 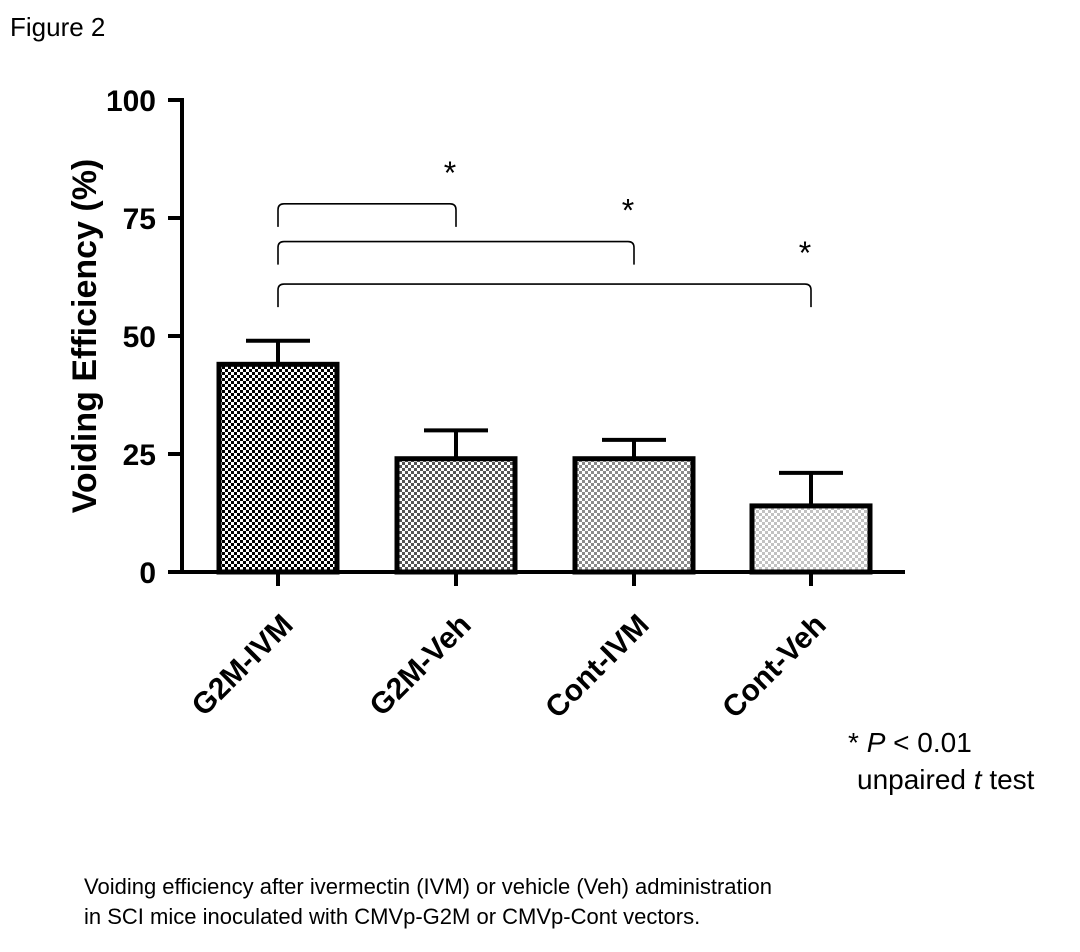 What do you see at coordinates (131, 101) in the screenshot?
I see `y-tick-label: 100` at bounding box center [131, 101].